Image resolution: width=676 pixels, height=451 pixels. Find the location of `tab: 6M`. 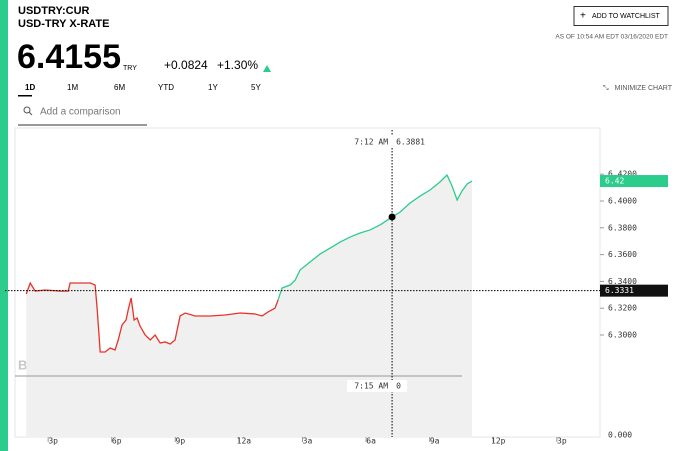

tab: 6M is located at coordinates (119, 87).